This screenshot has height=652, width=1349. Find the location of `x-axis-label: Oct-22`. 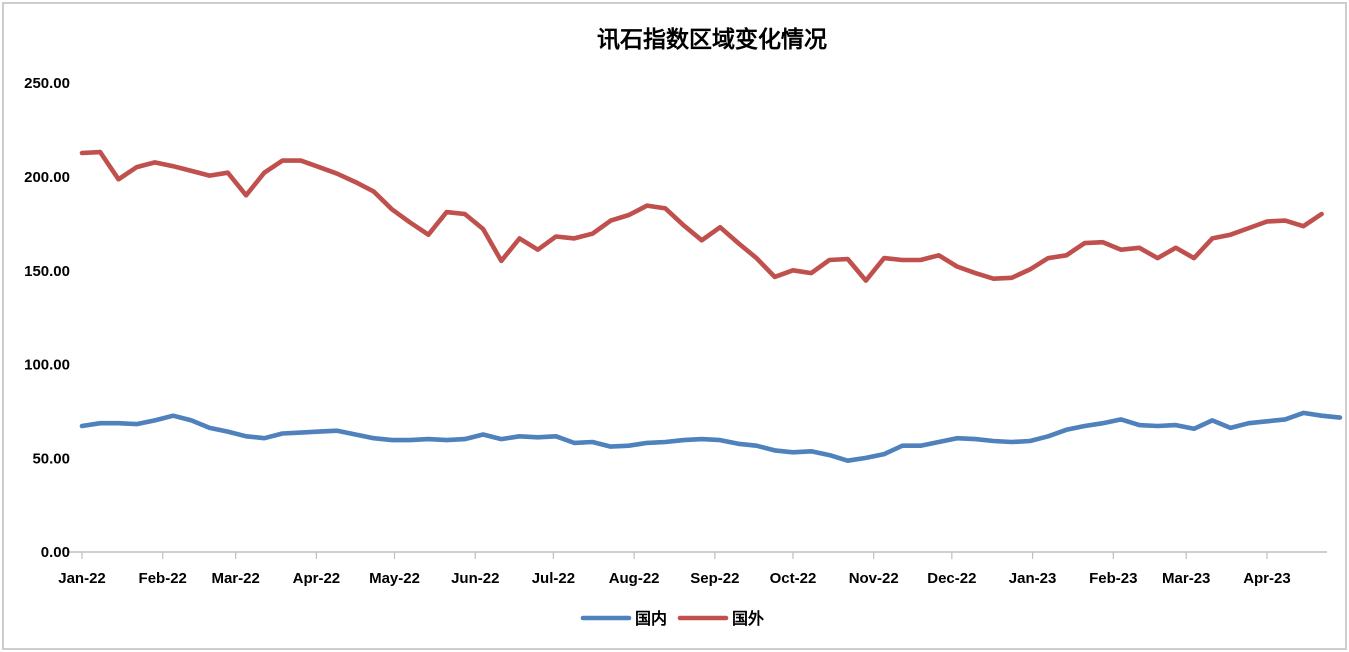

x-axis-label: Oct-22 is located at coordinates (793, 578).